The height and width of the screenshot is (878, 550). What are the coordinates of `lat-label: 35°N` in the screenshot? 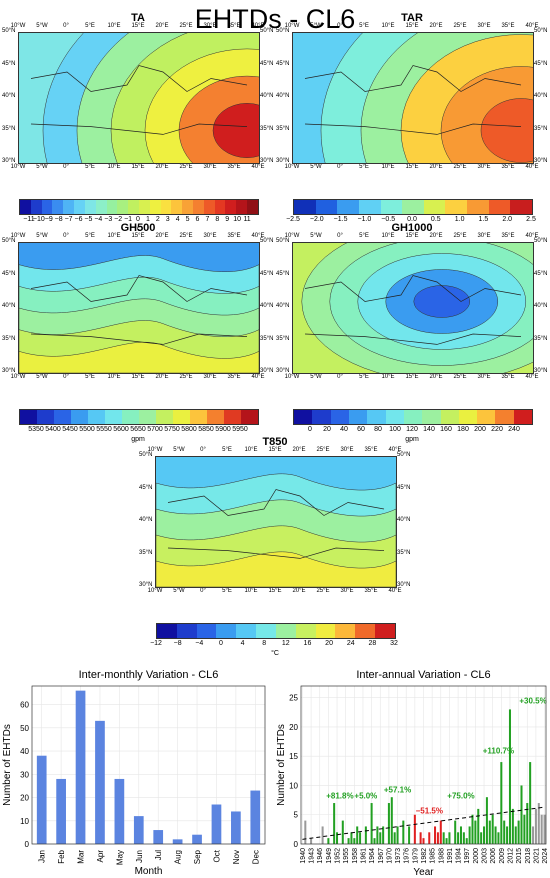 It's located at (283, 338).